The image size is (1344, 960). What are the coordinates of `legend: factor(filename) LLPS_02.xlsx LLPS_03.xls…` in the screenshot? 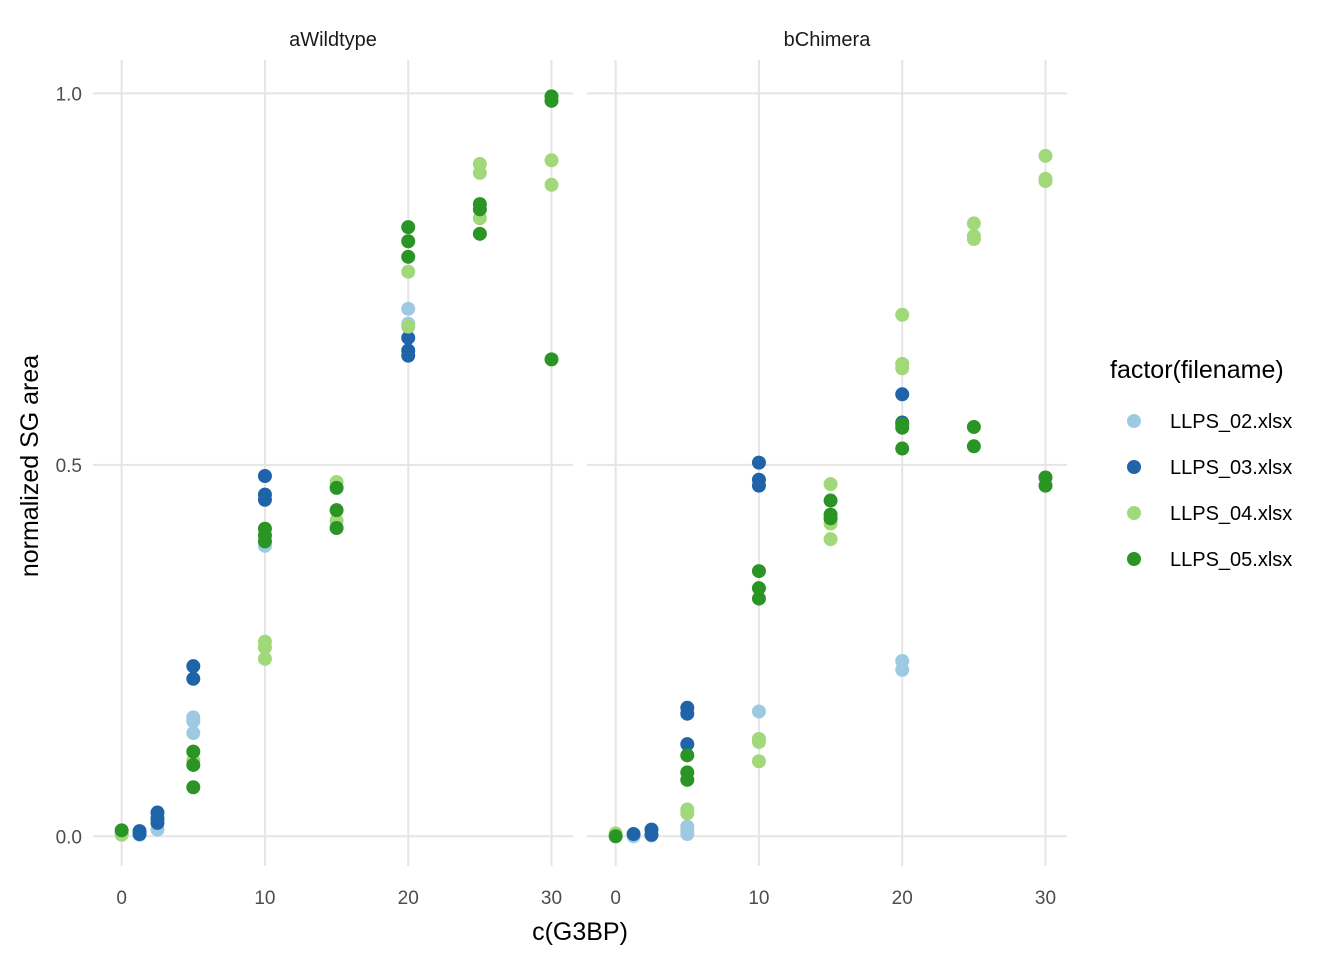 It's located at (1201, 463).